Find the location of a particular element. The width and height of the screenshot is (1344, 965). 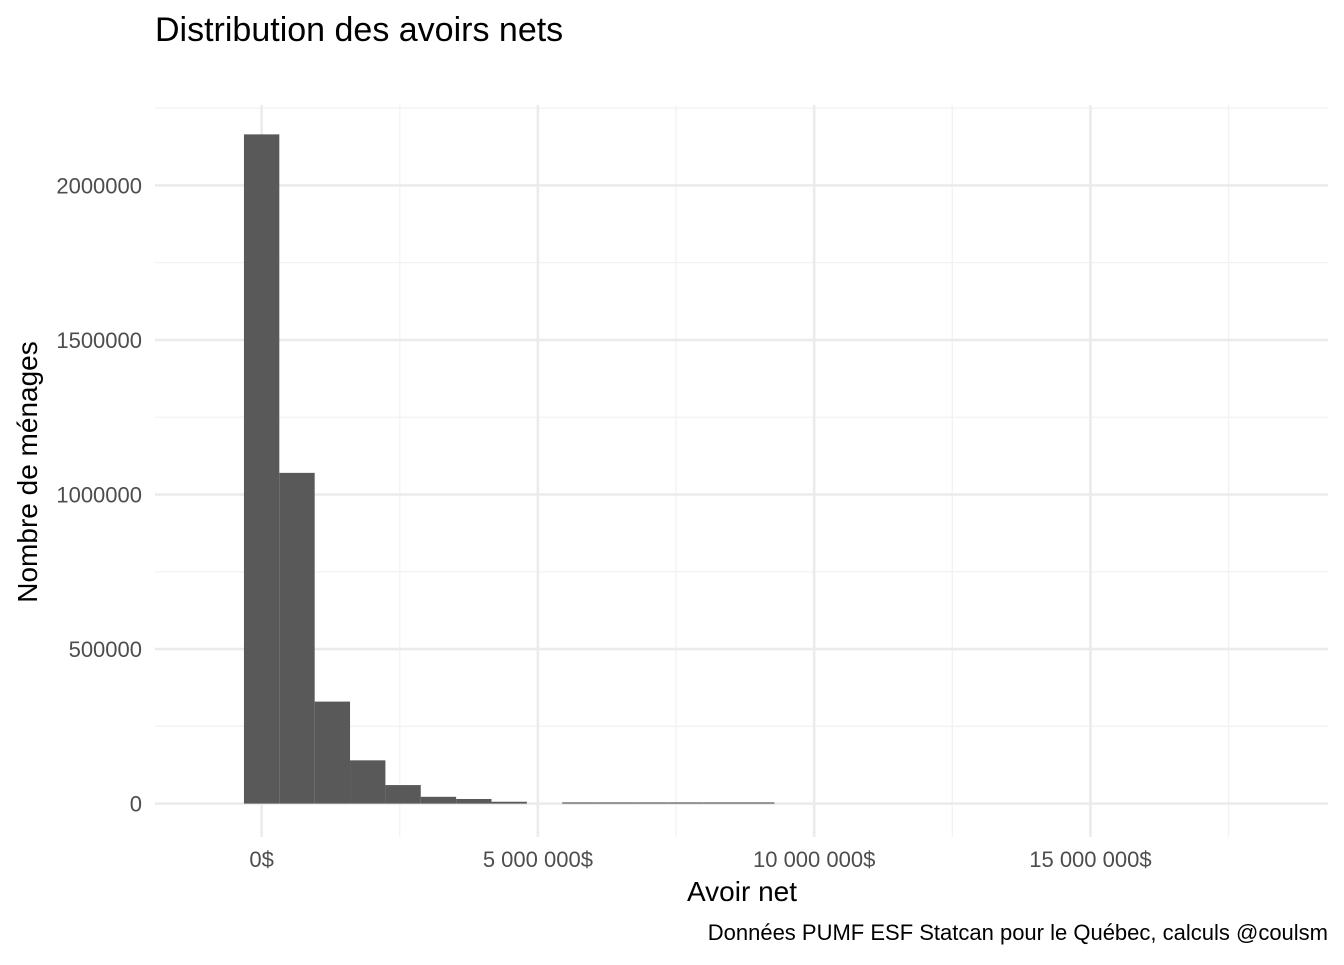

x-tick-label: 15 000 000$ is located at coordinates (1090, 859).